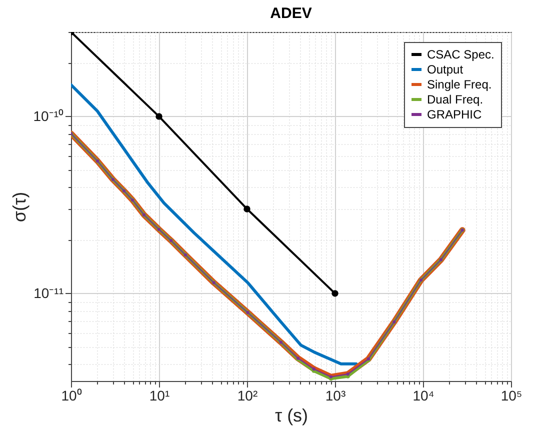 The height and width of the screenshot is (445, 547). What do you see at coordinates (49, 292) in the screenshot?
I see `y-tick-label: 10⁻¹¹` at bounding box center [49, 292].